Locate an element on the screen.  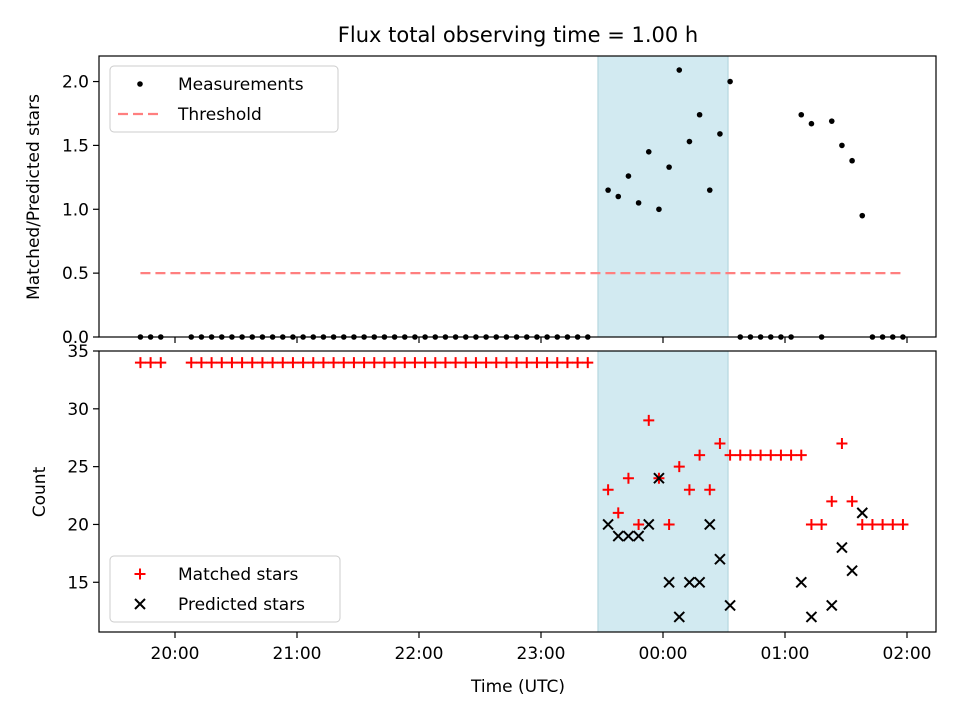
x-tick-label: 23:00 is located at coordinates (541, 654).